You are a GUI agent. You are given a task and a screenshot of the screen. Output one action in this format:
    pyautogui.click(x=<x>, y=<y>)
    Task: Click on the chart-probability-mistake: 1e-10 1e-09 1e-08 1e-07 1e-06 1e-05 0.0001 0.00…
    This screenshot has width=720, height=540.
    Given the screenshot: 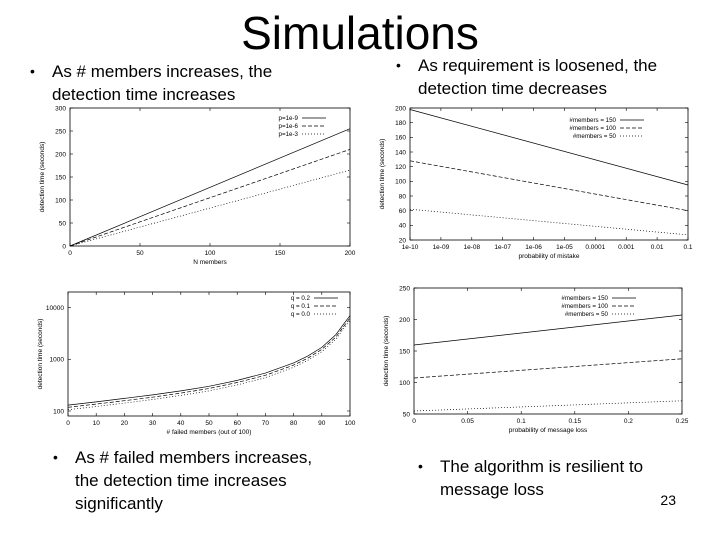 What is the action you would take?
    pyautogui.click(x=536, y=182)
    